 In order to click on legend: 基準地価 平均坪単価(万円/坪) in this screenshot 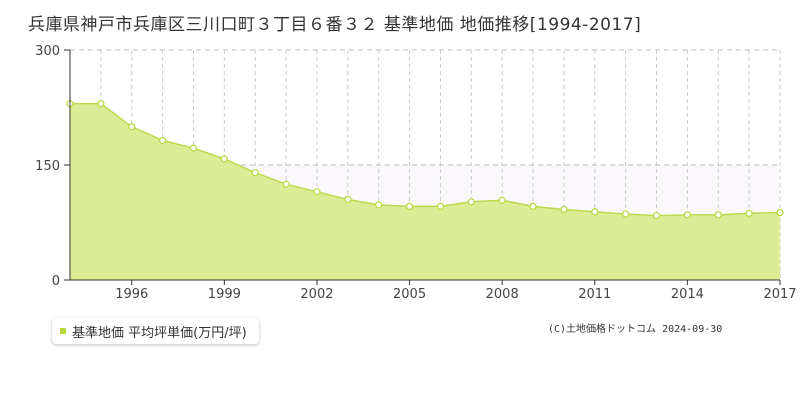, I will do `click(155, 331)`.